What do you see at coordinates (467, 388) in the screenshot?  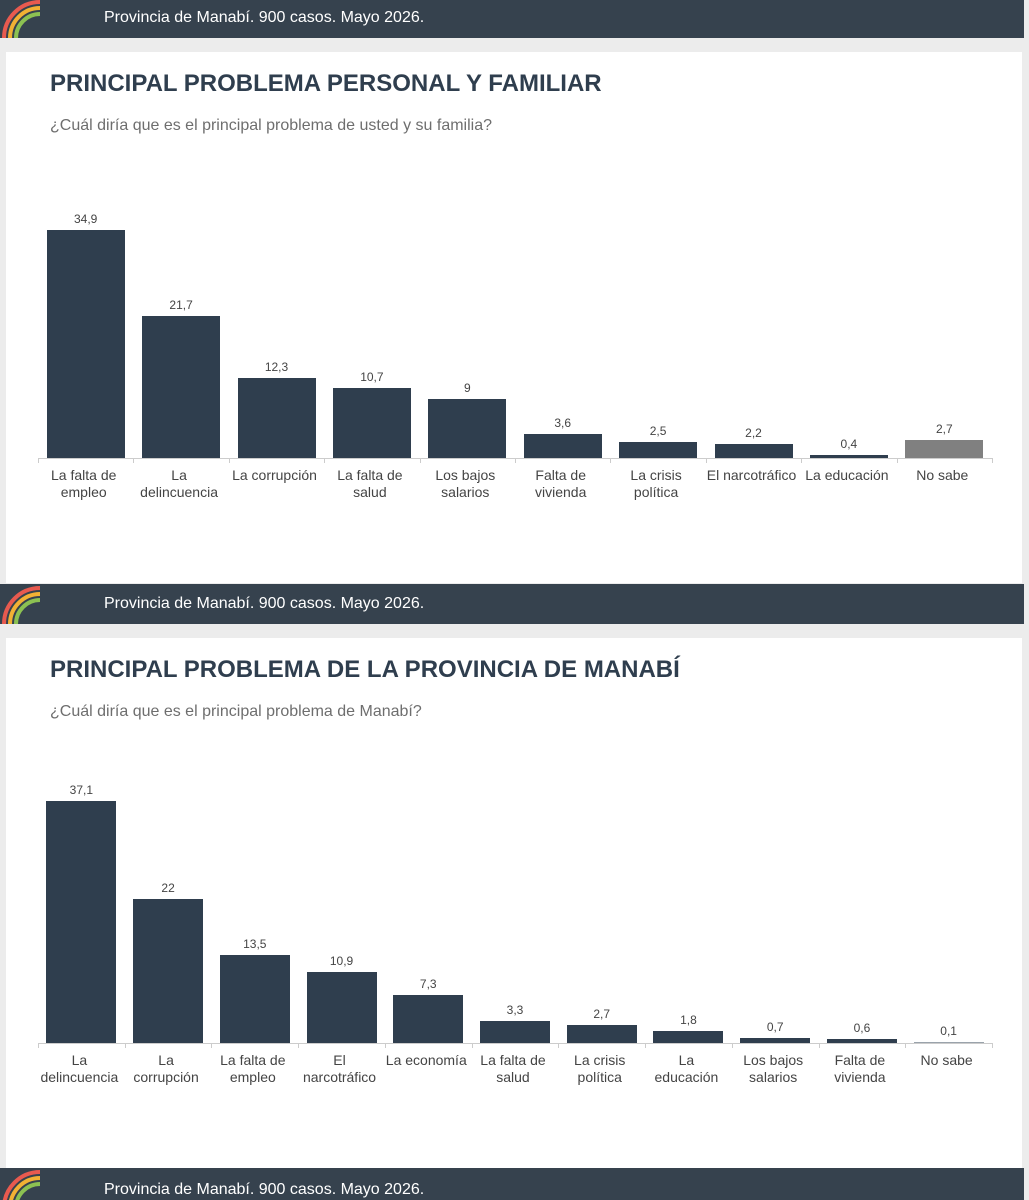 I see `value-label: 9` at bounding box center [467, 388].